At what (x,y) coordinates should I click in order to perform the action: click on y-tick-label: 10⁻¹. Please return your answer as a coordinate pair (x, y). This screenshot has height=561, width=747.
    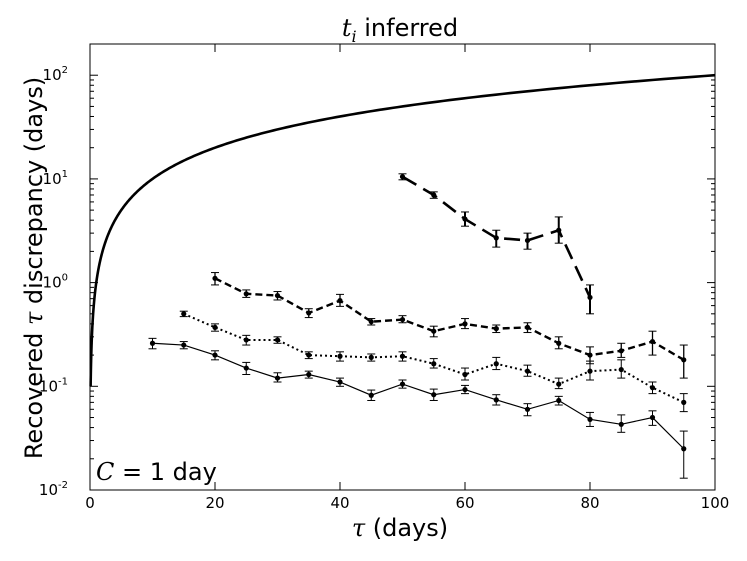
    Looking at the image, I should click on (53, 385).